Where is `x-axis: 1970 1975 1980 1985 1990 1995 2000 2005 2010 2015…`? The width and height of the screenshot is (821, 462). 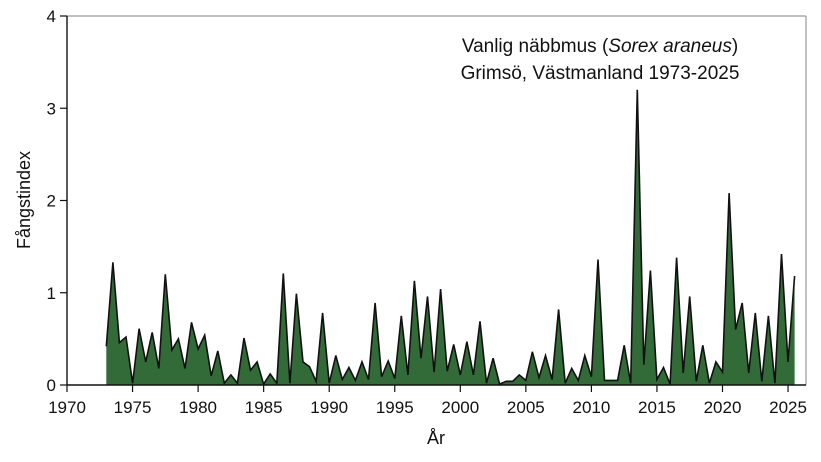
x-axis: 1970 1975 1980 1985 1990 1995 2000 2005 2010 2015… is located at coordinates (427, 400).